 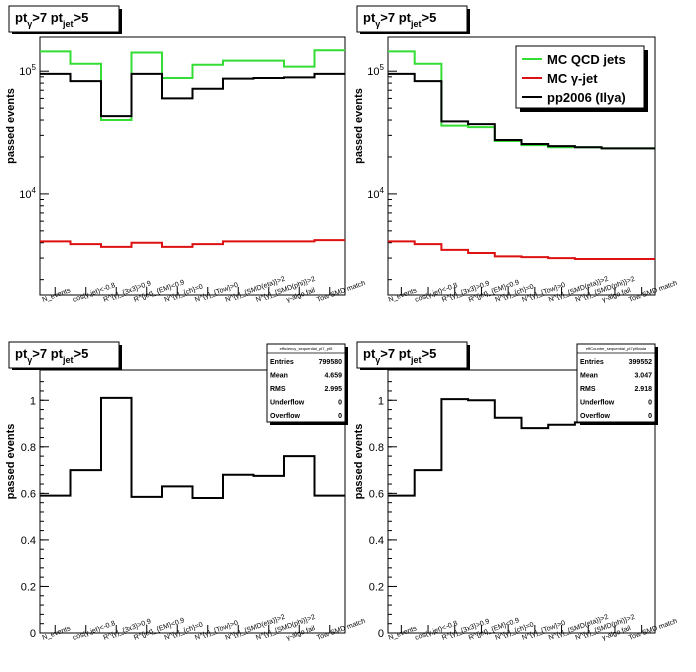 What do you see at coordinates (333, 389) in the screenshot?
I see `stats-value: 2.995` at bounding box center [333, 389].